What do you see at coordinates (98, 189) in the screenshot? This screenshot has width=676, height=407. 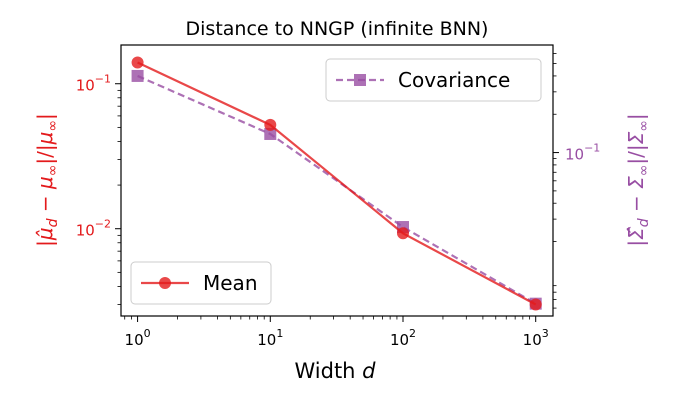 I see `left-axis-ticks: 10⁻¹ 10⁻²` at bounding box center [98, 189].